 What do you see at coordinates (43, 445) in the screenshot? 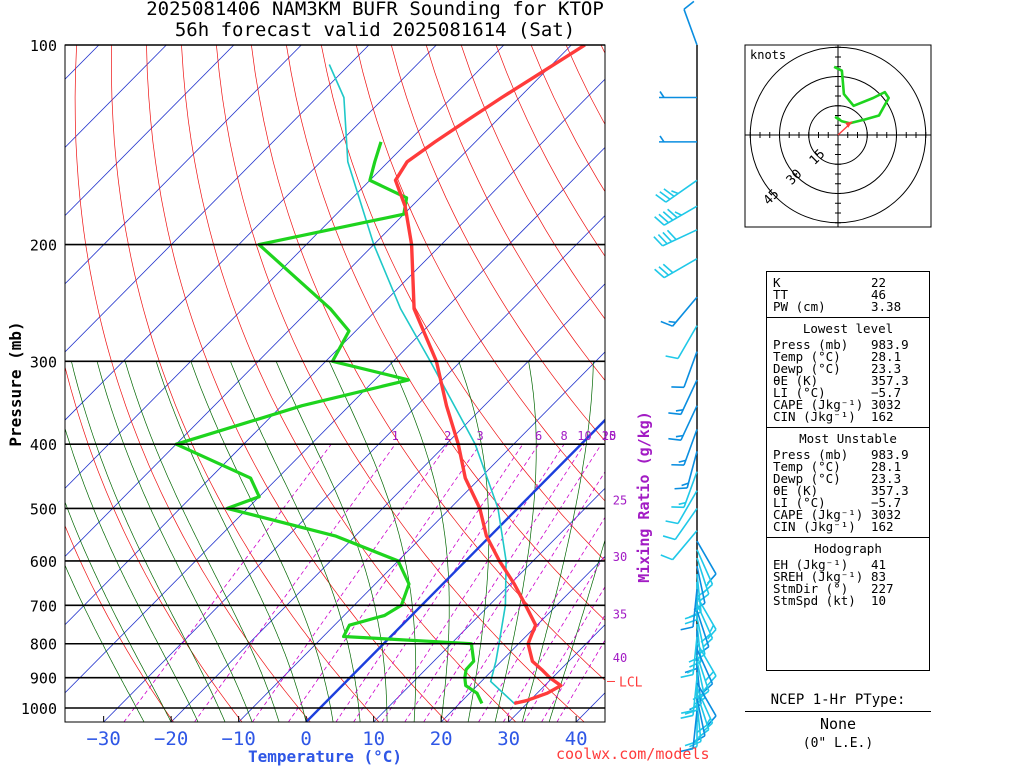
I see `pressure-tick-label: 400` at bounding box center [43, 445].